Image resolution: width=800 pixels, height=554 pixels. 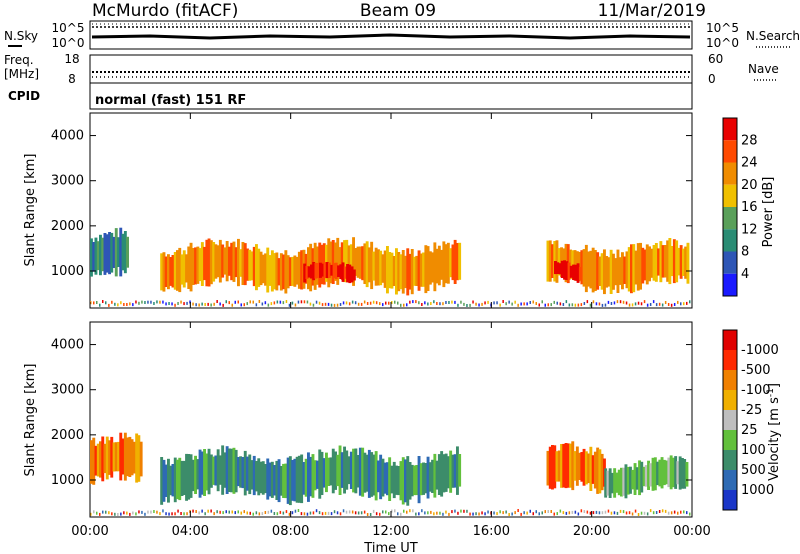 I want to click on power-ytick-label: 1000, so click(x=67, y=271).